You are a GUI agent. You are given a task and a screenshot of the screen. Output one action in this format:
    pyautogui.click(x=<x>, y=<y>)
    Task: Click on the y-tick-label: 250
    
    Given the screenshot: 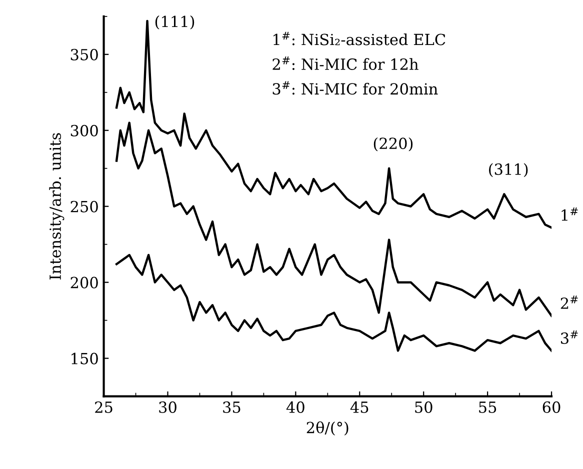 What is the action you would take?
    pyautogui.click(x=84, y=206)
    